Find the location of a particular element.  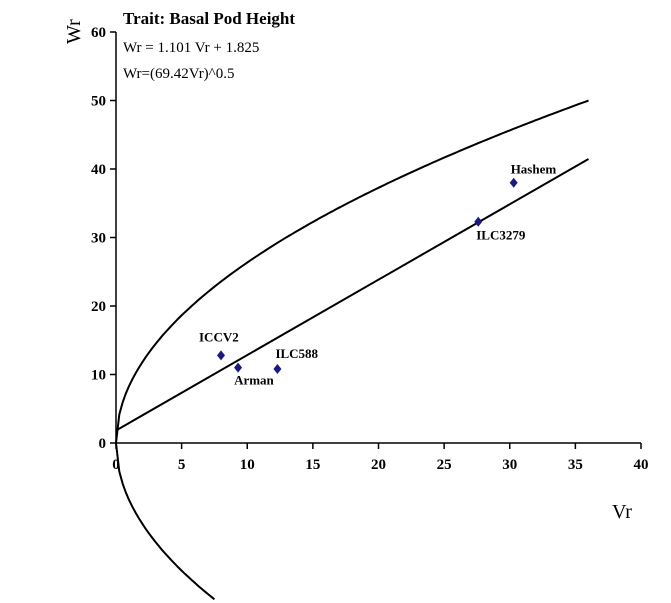

x-tick-label: 20 is located at coordinates (378, 465).